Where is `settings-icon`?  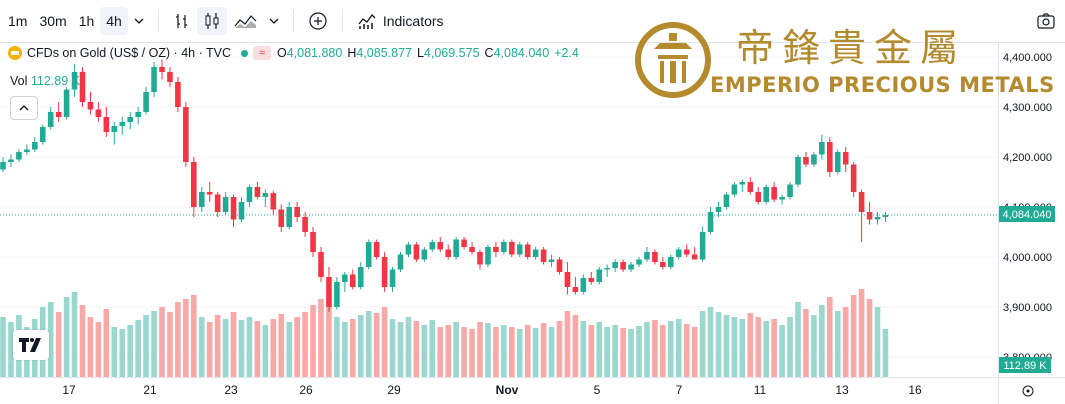 settings-icon is located at coordinates (1028, 391).